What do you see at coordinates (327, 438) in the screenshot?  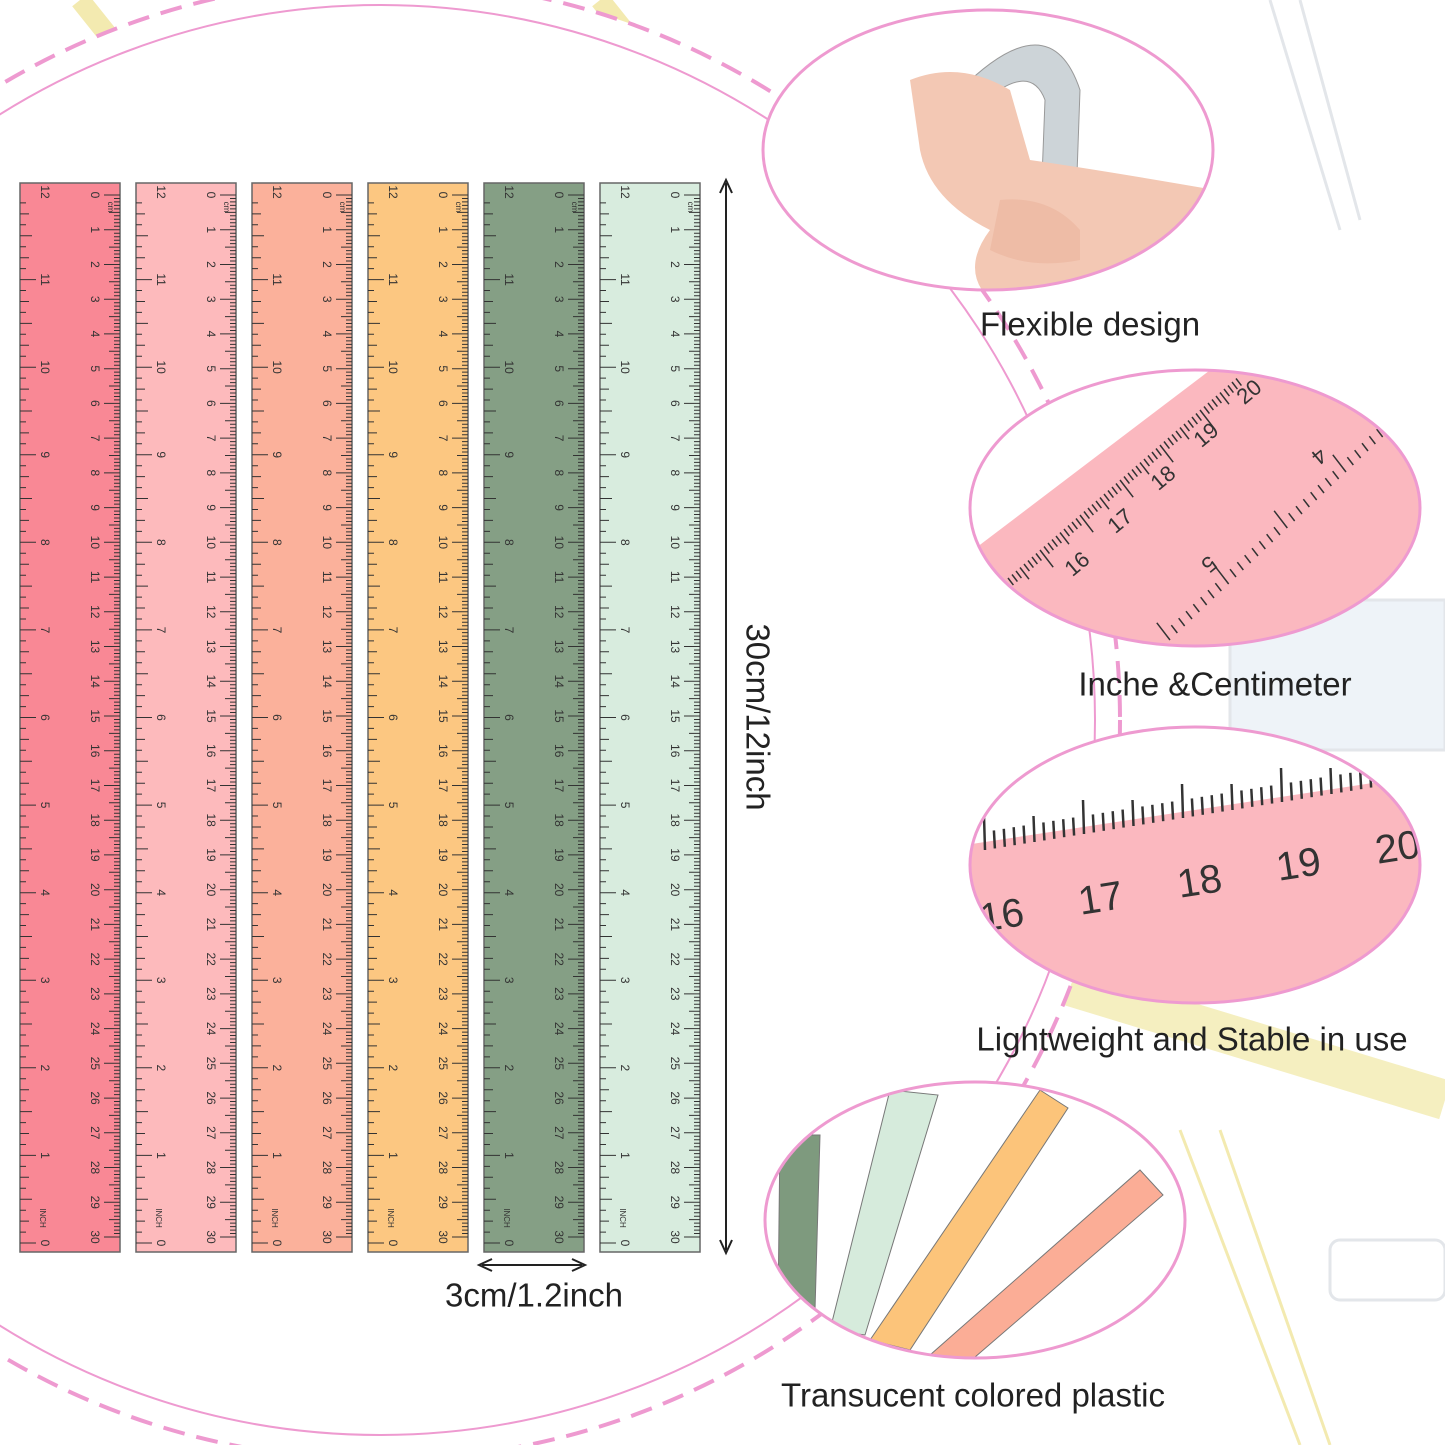 I see `cm-number: 7` at bounding box center [327, 438].